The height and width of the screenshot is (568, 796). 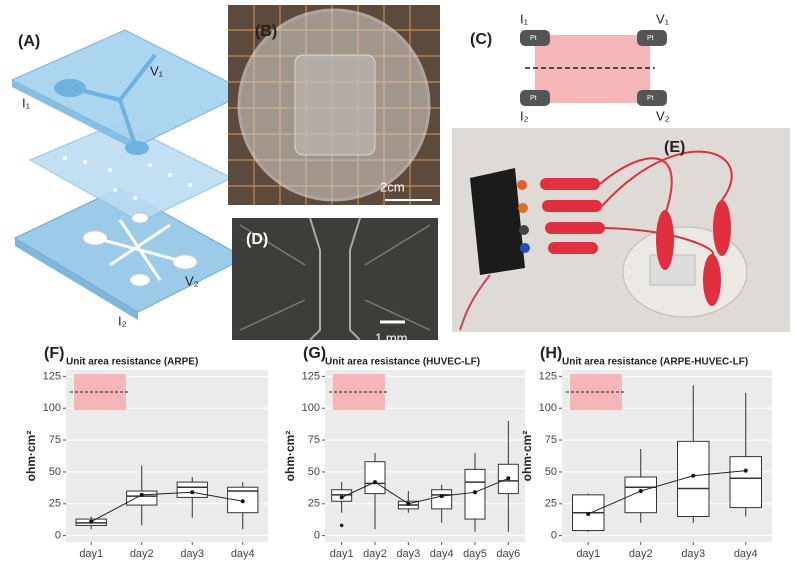 I want to click on panel-label: (E), so click(x=674, y=147).